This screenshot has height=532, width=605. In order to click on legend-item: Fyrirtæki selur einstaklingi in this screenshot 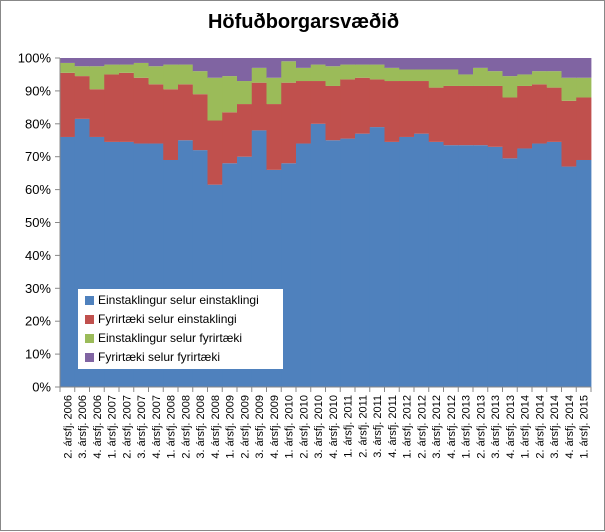, I will do `click(161, 319)`.